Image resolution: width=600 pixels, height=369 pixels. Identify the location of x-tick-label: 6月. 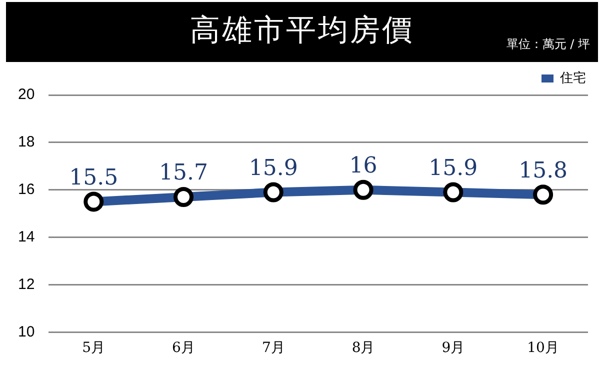
(183, 348).